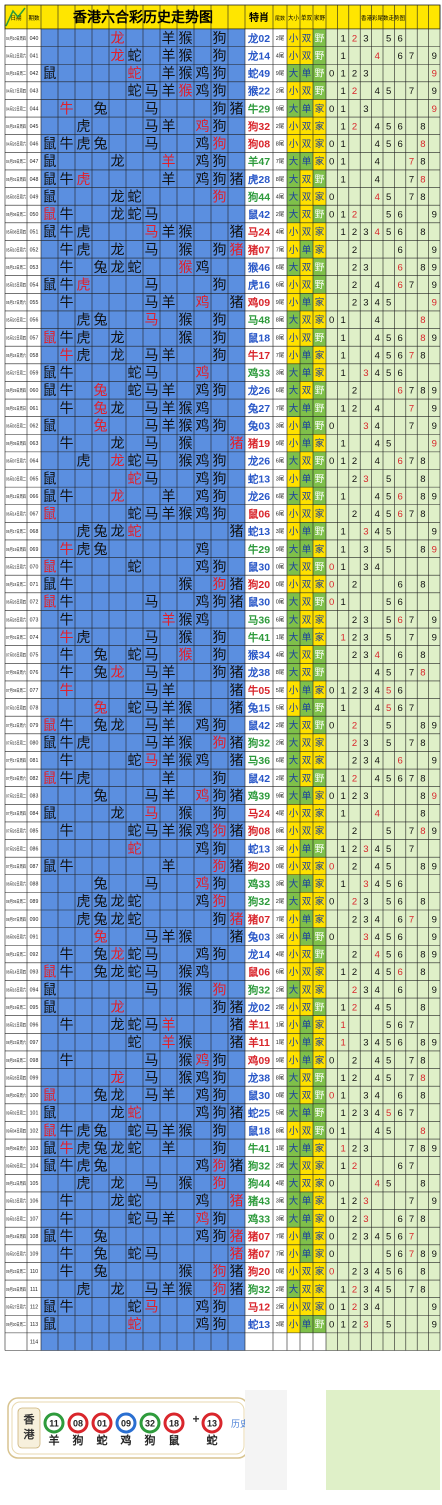 The image size is (442, 1505). What do you see at coordinates (307, 355) in the screenshot?
I see `row-oddeven: 单` at bounding box center [307, 355].